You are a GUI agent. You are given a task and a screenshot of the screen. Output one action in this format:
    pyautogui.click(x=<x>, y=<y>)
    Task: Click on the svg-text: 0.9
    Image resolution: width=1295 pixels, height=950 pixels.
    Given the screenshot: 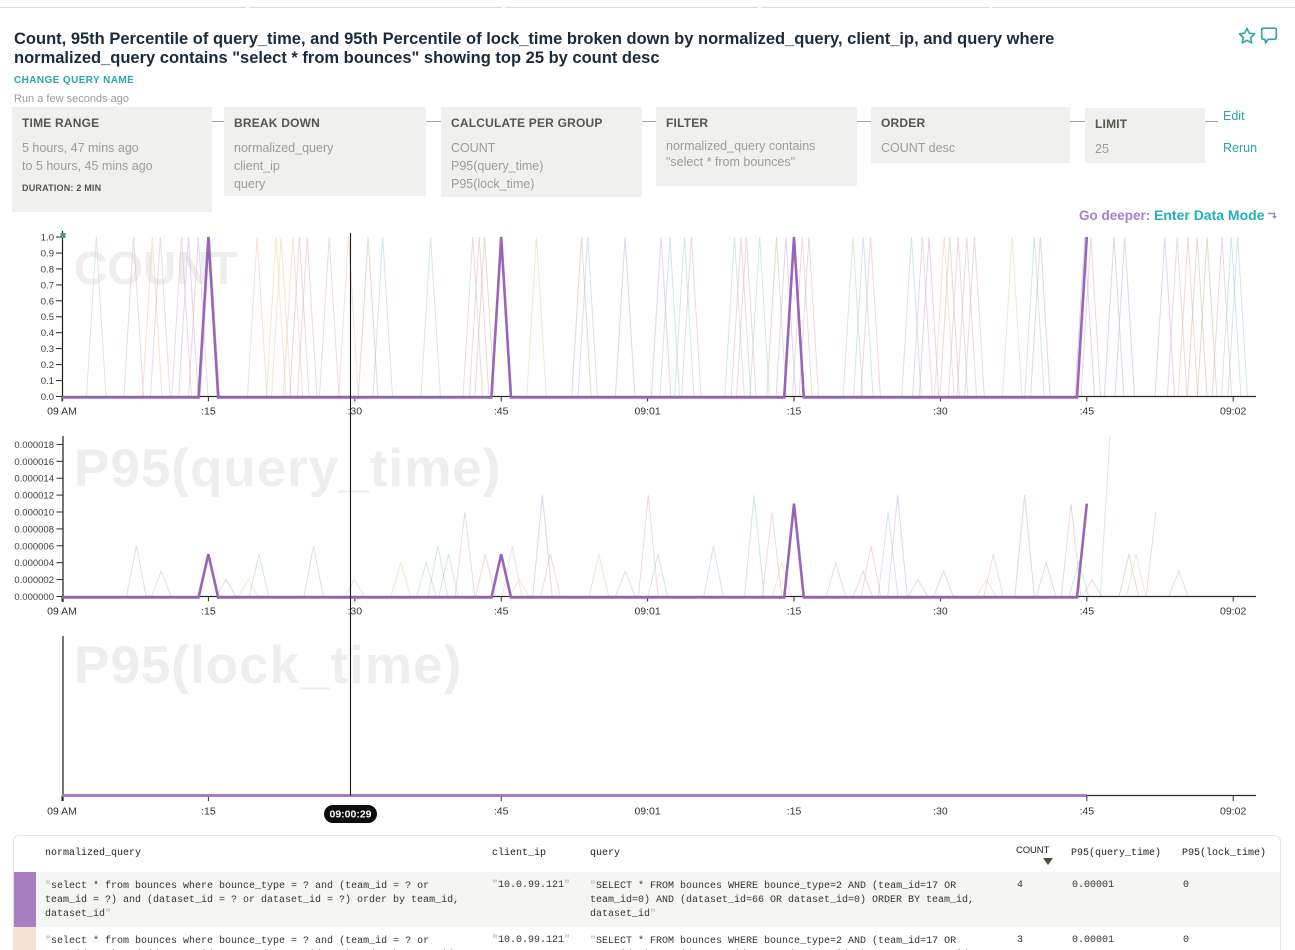 What is the action you would take?
    pyautogui.click(x=47, y=254)
    